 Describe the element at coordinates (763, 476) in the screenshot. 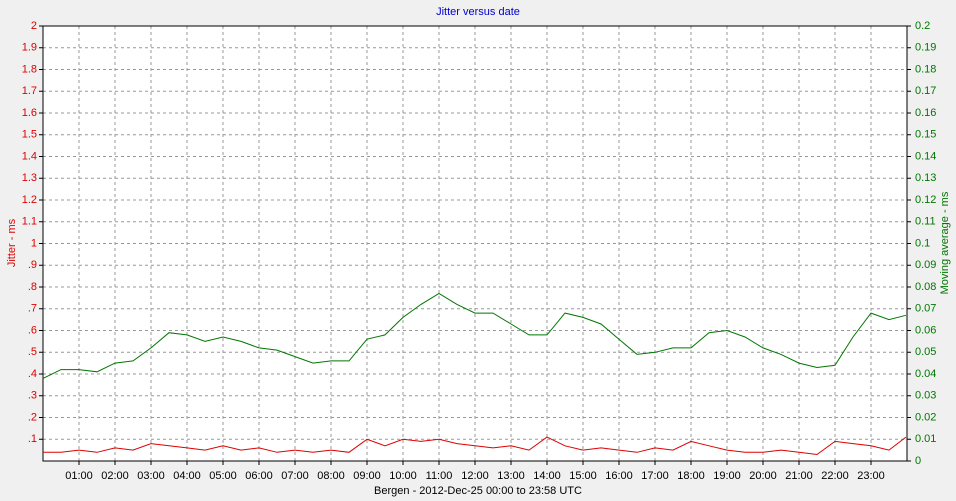

I see `x-tick-label: 20:00` at that location.